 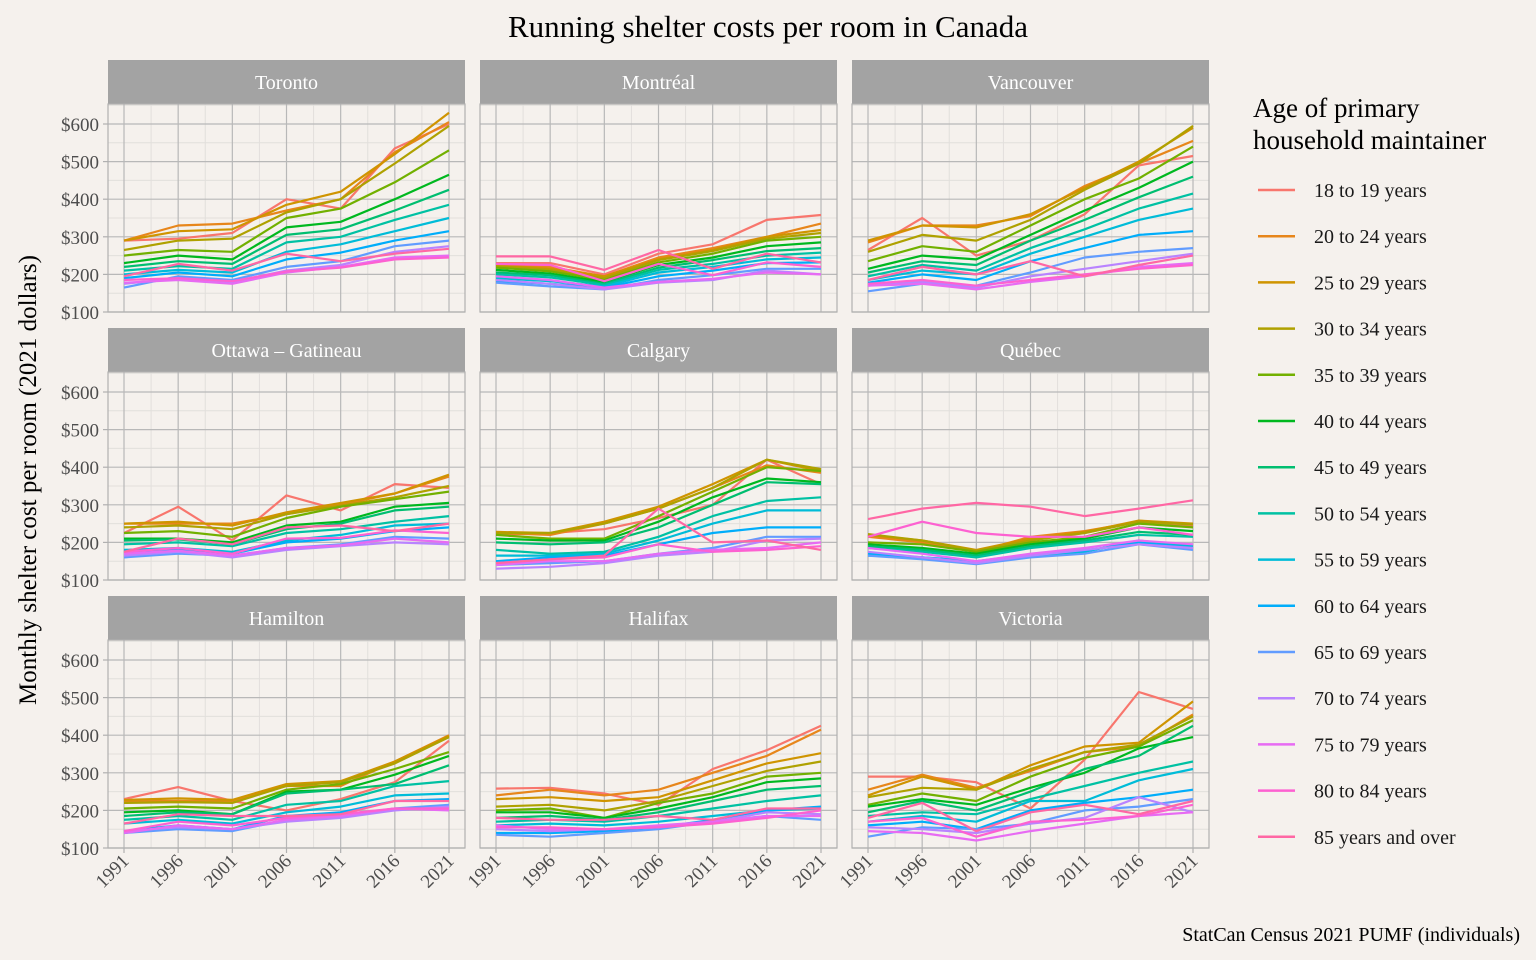 I want to click on facet-panel: Calgary, so click(x=658, y=454).